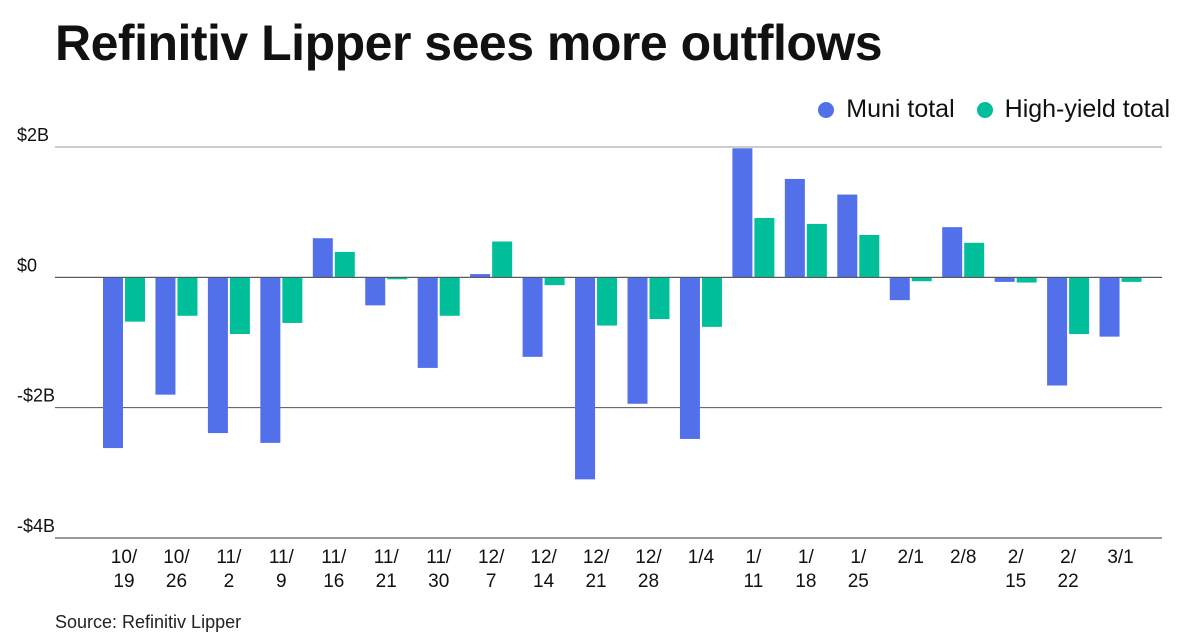 The height and width of the screenshot is (633, 1200). What do you see at coordinates (387, 569) in the screenshot?
I see `x-tick-label: 11/21` at bounding box center [387, 569].